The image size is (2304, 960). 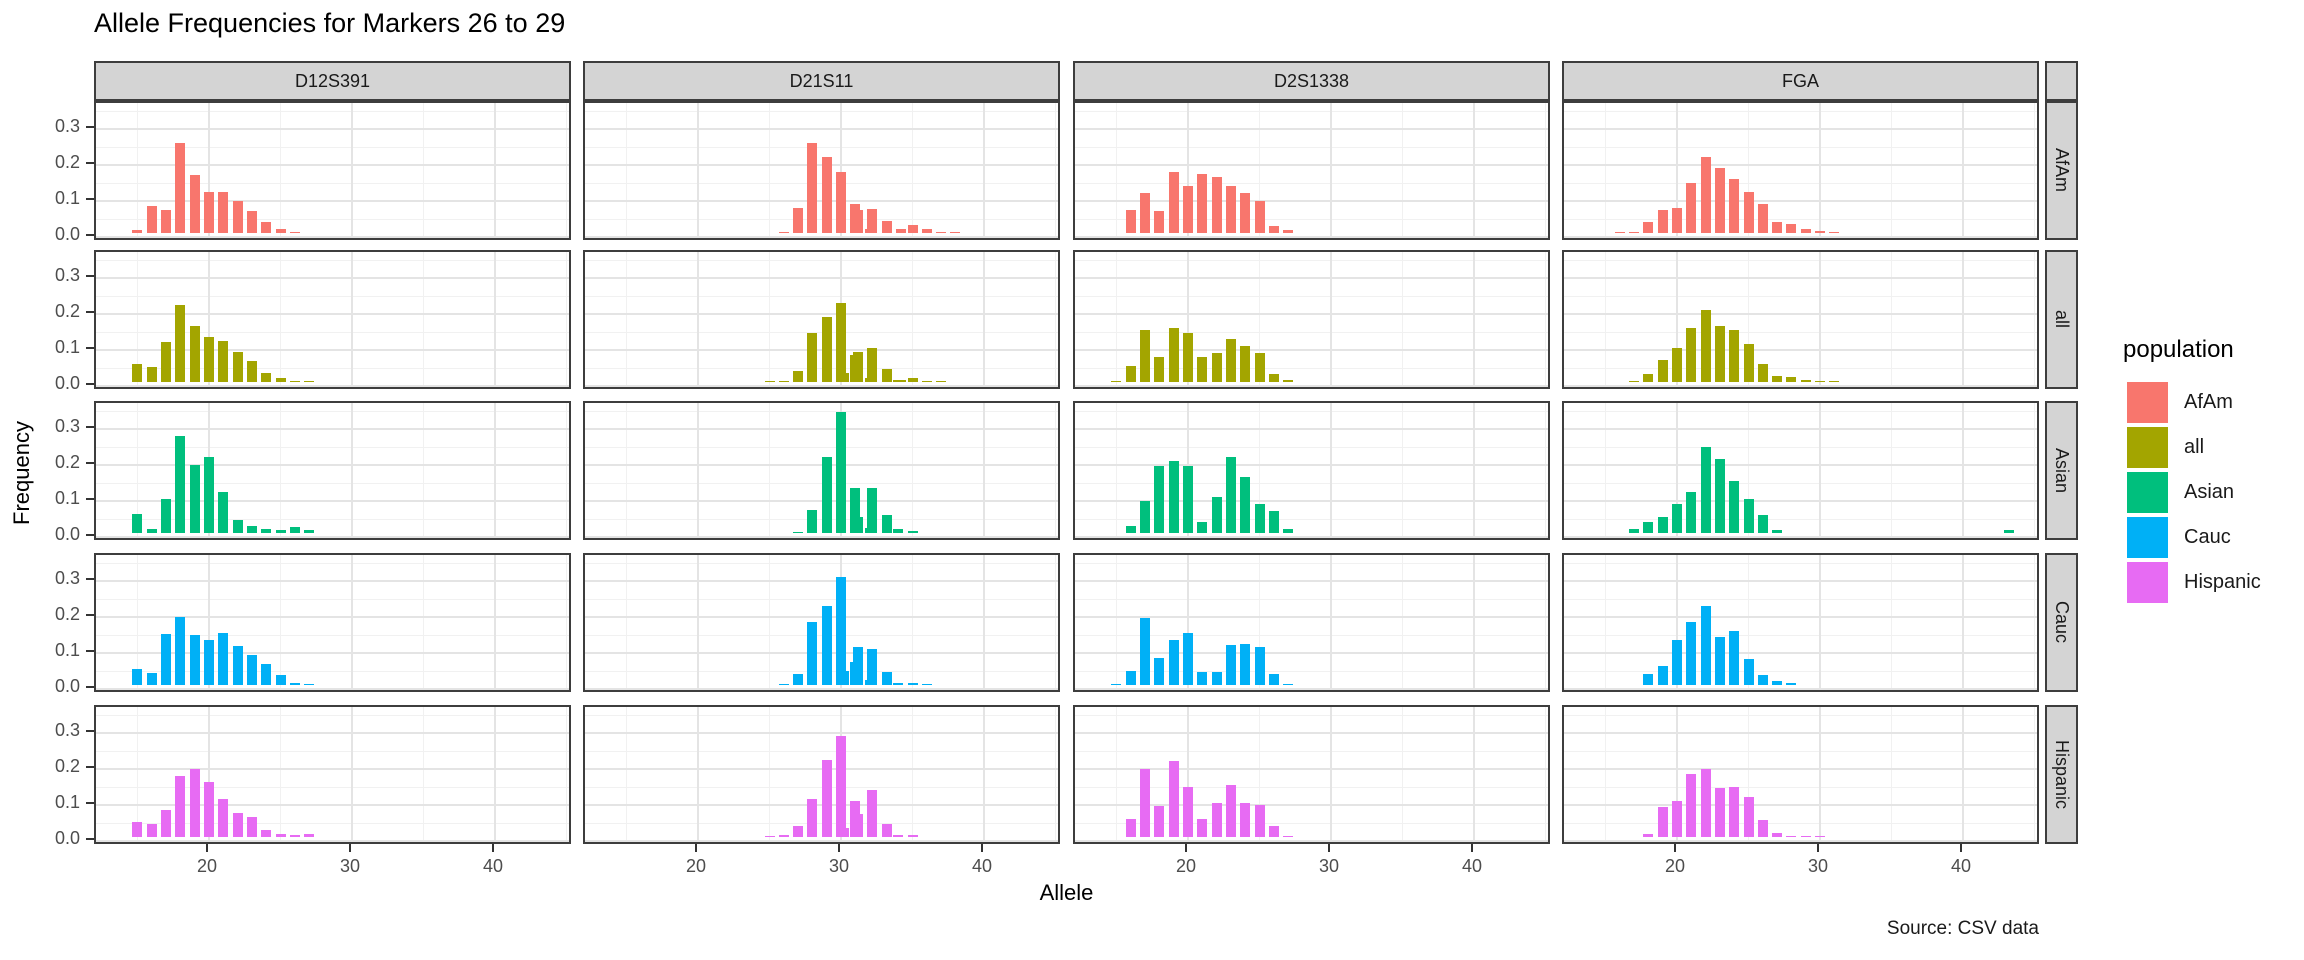 I want to click on y-axis-tick-label: 0.0, so click(x=67, y=686).